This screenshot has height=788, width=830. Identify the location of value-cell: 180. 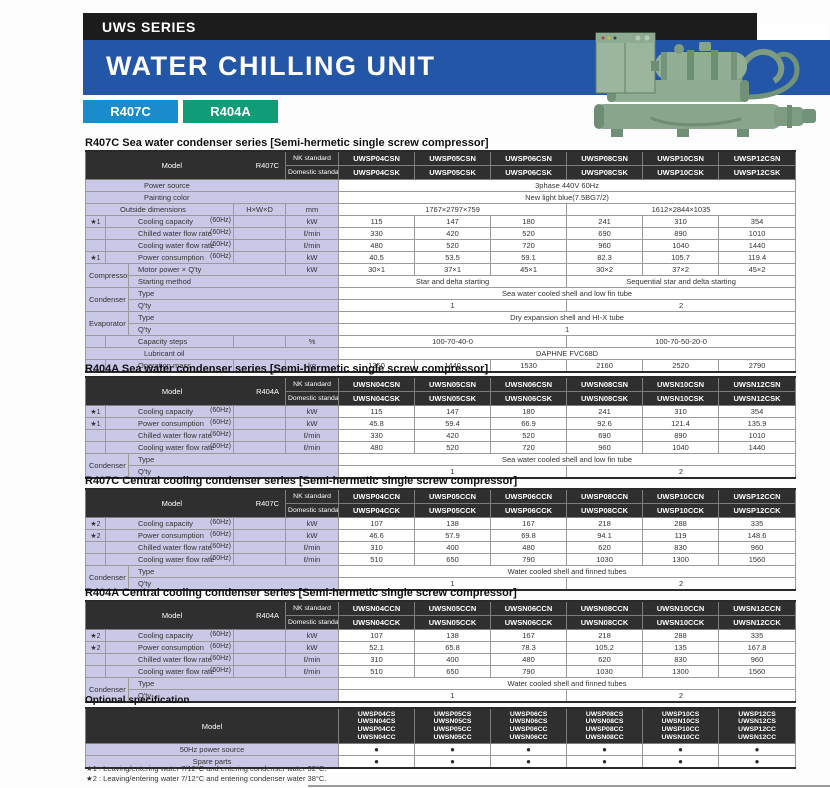
(528, 411).